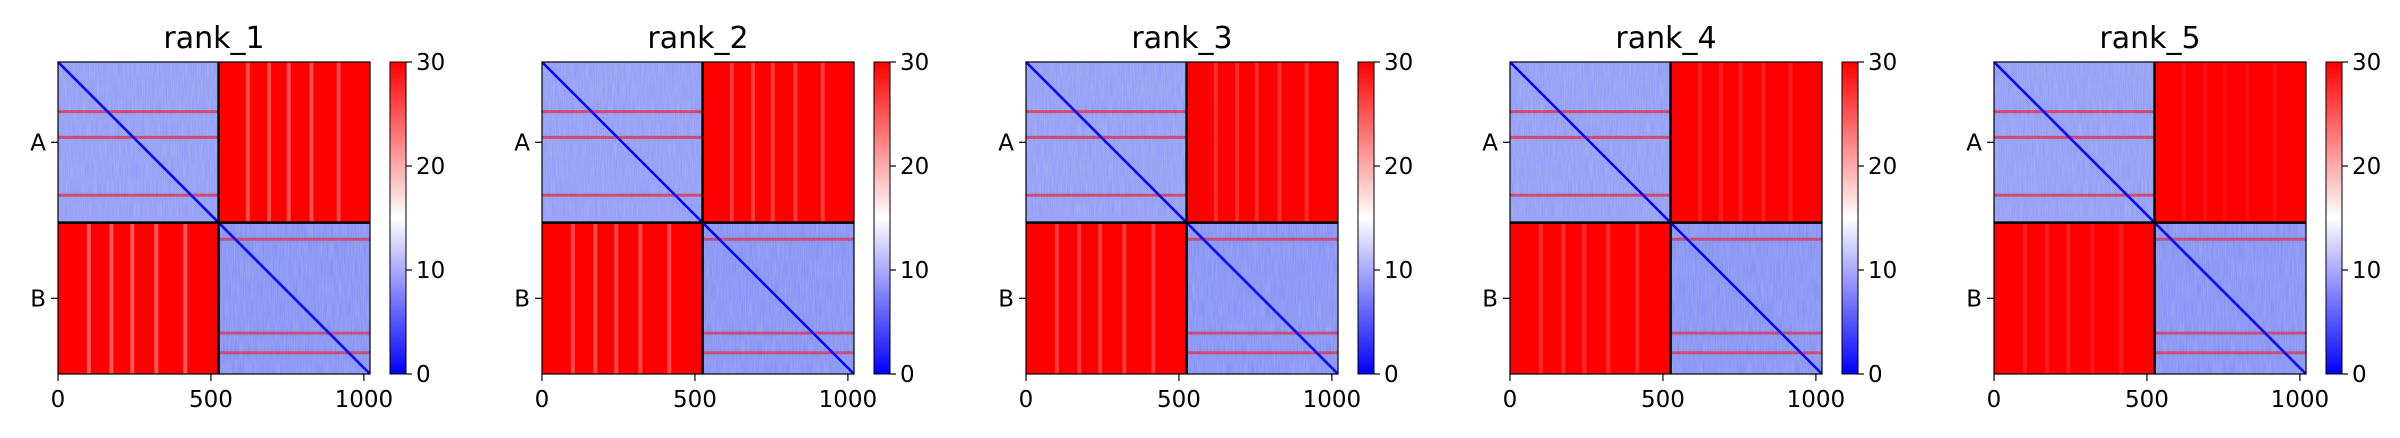 This screenshot has width=2400, height=438. What do you see at coordinates (1332, 400) in the screenshot?
I see `xtick-label: 1000` at bounding box center [1332, 400].